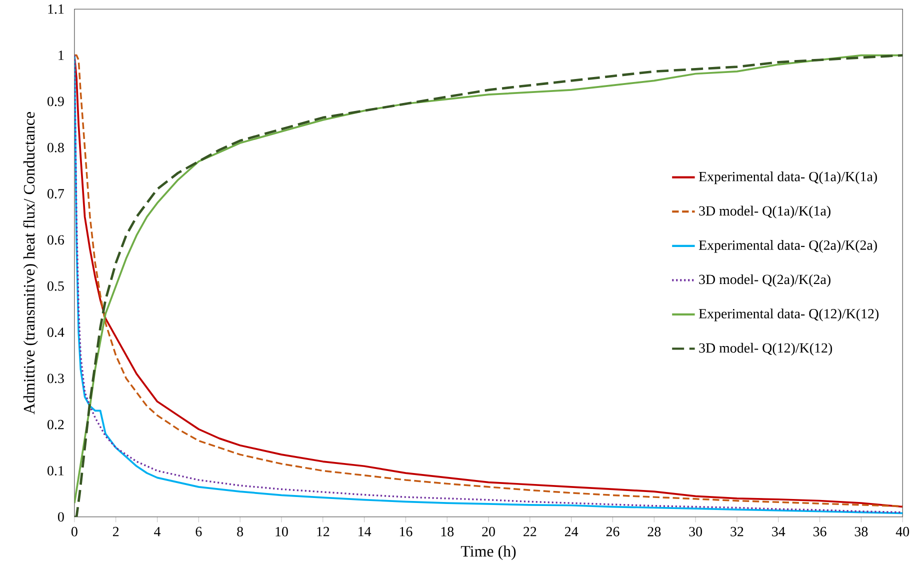 The height and width of the screenshot is (579, 914). I want to click on y-axis-title: Admittive (transmitive) heat flux/ Conductance, so click(30, 263).